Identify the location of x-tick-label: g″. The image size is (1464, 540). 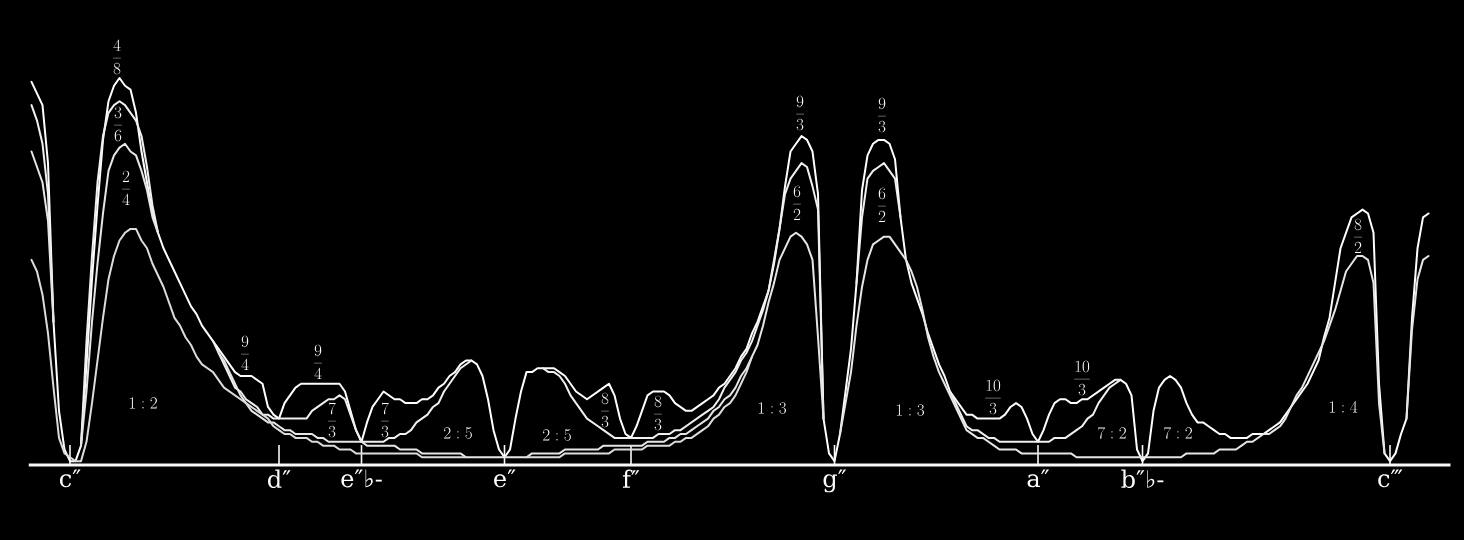
(835, 481).